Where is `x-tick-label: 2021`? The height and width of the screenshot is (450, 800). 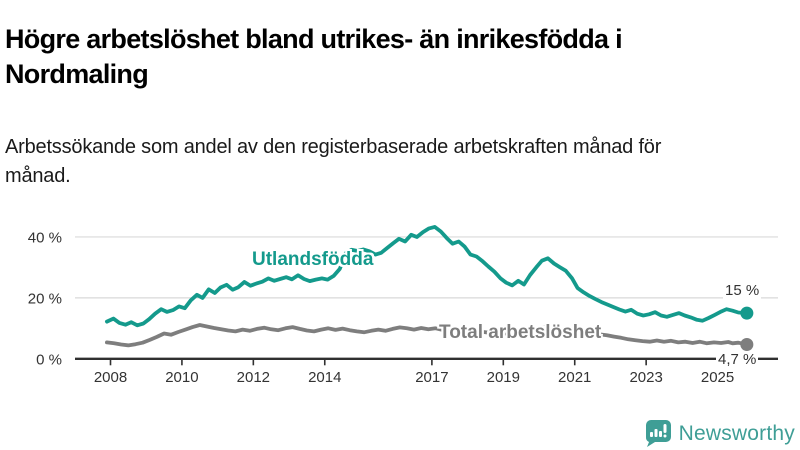 x-tick-label: 2021 is located at coordinates (574, 377).